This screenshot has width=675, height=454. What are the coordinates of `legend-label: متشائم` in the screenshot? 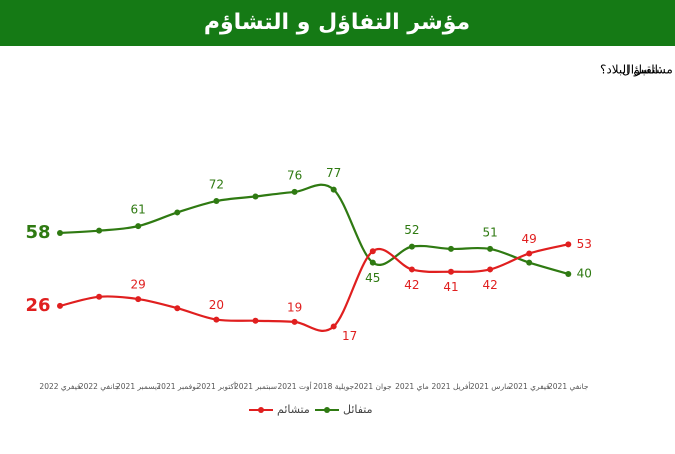 It's located at (293, 409).